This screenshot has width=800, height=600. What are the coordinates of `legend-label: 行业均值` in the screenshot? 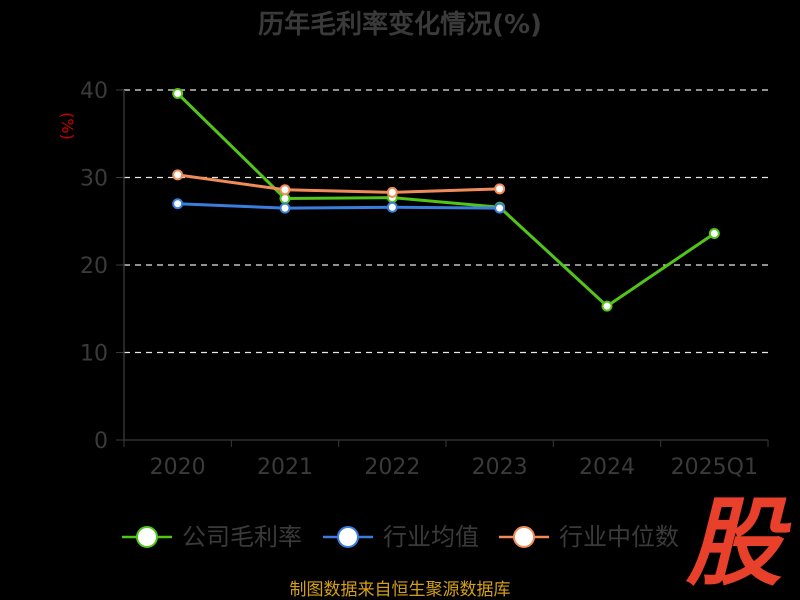 It's located at (431, 537).